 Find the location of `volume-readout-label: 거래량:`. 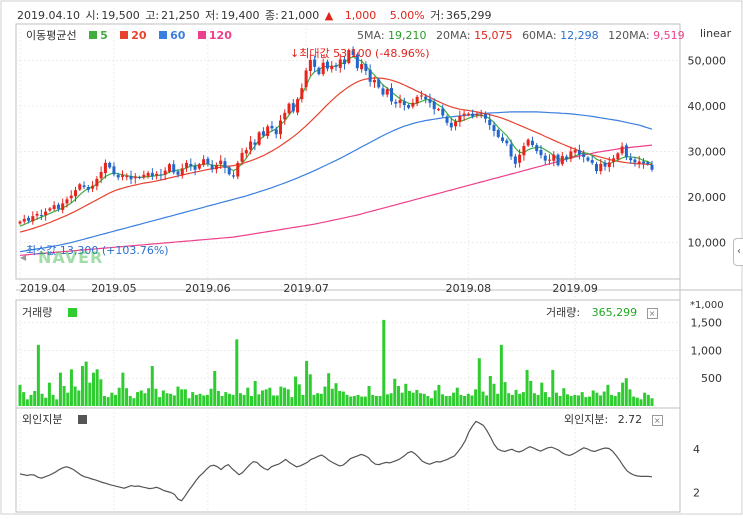

volume-readout-label: 거래량: is located at coordinates (563, 312).